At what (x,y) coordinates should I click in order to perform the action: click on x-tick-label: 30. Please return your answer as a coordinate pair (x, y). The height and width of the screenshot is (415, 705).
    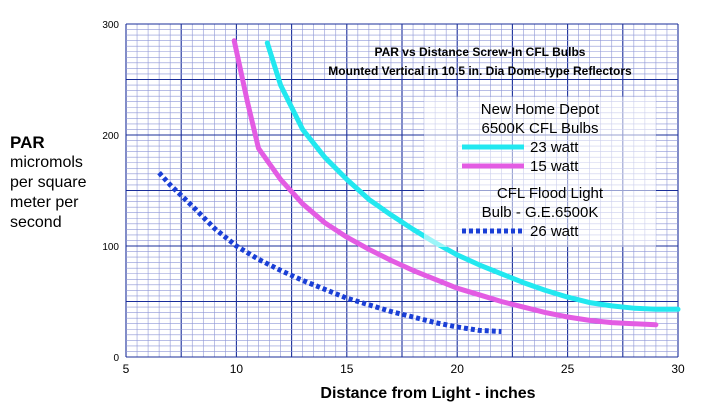
    Looking at the image, I should click on (678, 369).